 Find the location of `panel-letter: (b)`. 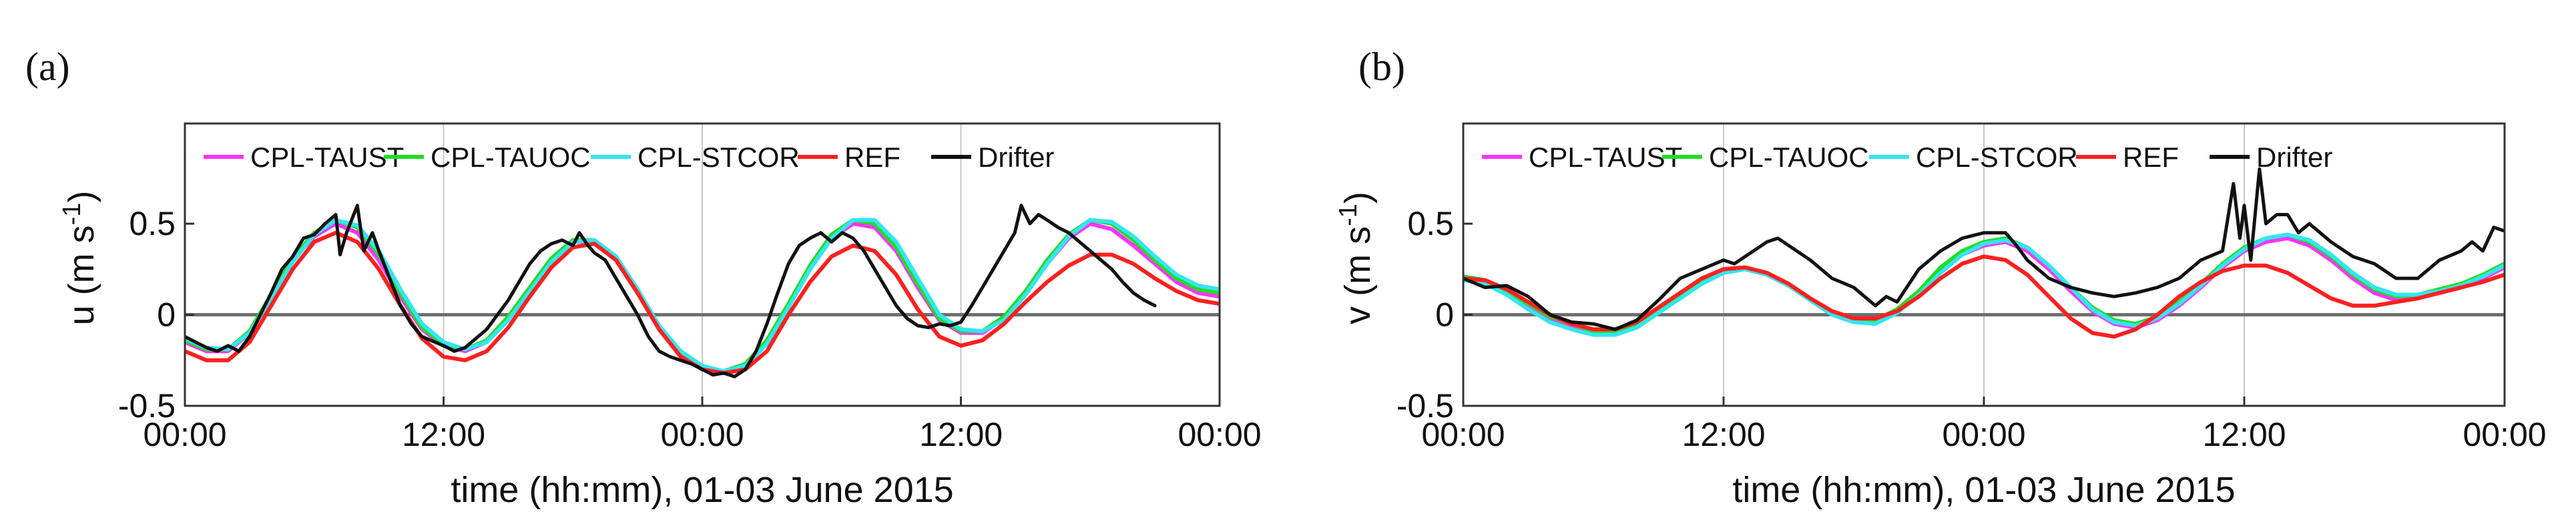

panel-letter: (b) is located at coordinates (1381, 67).